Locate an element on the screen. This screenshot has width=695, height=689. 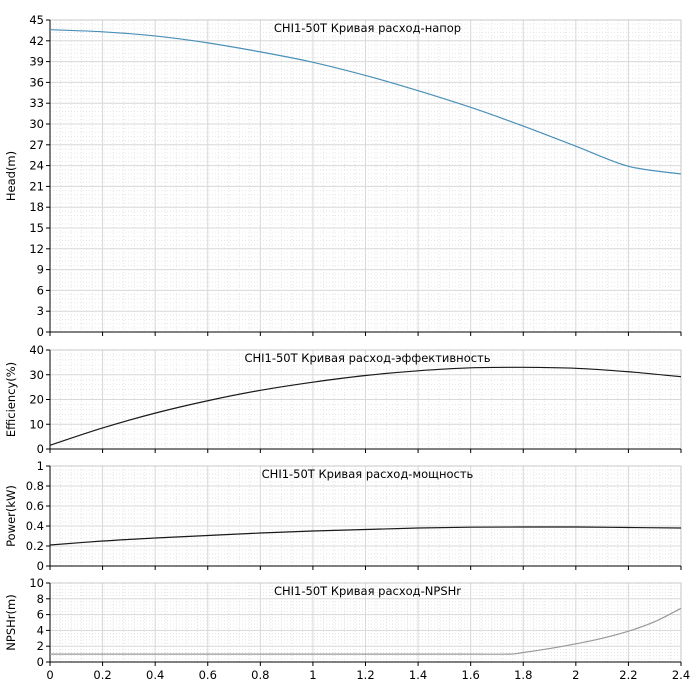
head-y-tick-label: 30 is located at coordinates (36, 124).